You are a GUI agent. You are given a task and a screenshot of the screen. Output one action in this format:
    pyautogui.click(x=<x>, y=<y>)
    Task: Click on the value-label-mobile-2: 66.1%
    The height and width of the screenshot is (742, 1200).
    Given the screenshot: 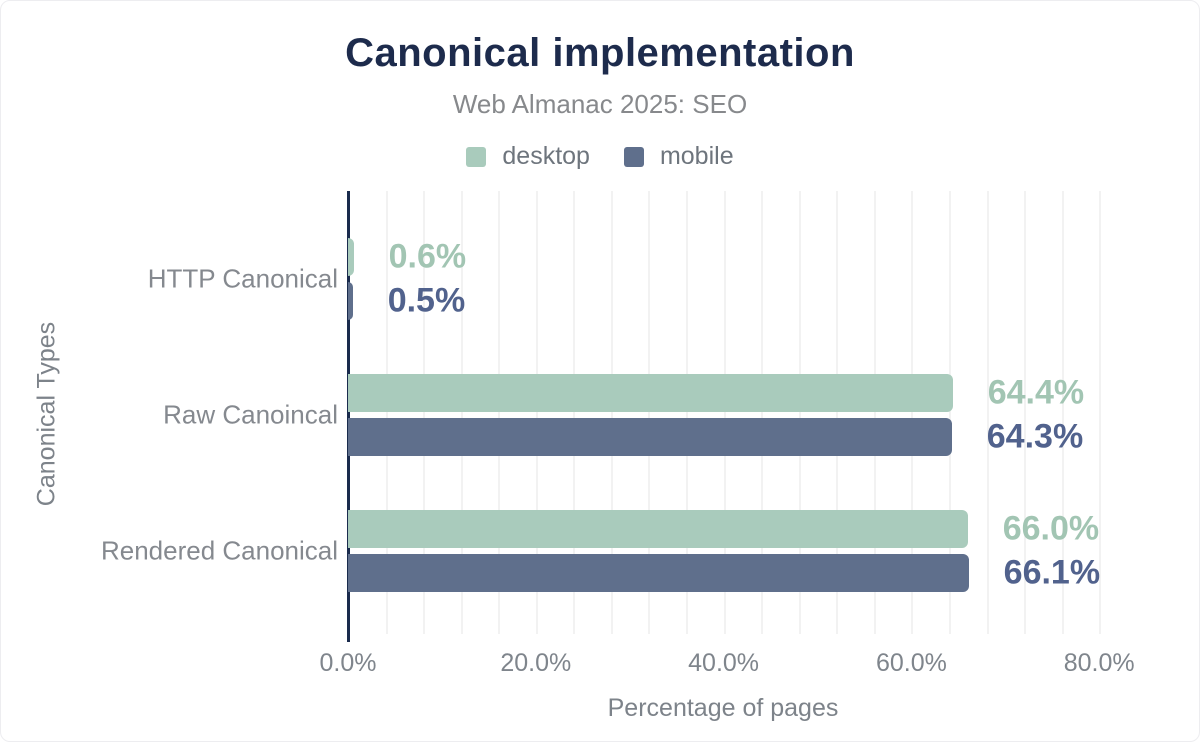 What is the action you would take?
    pyautogui.click(x=1052, y=572)
    